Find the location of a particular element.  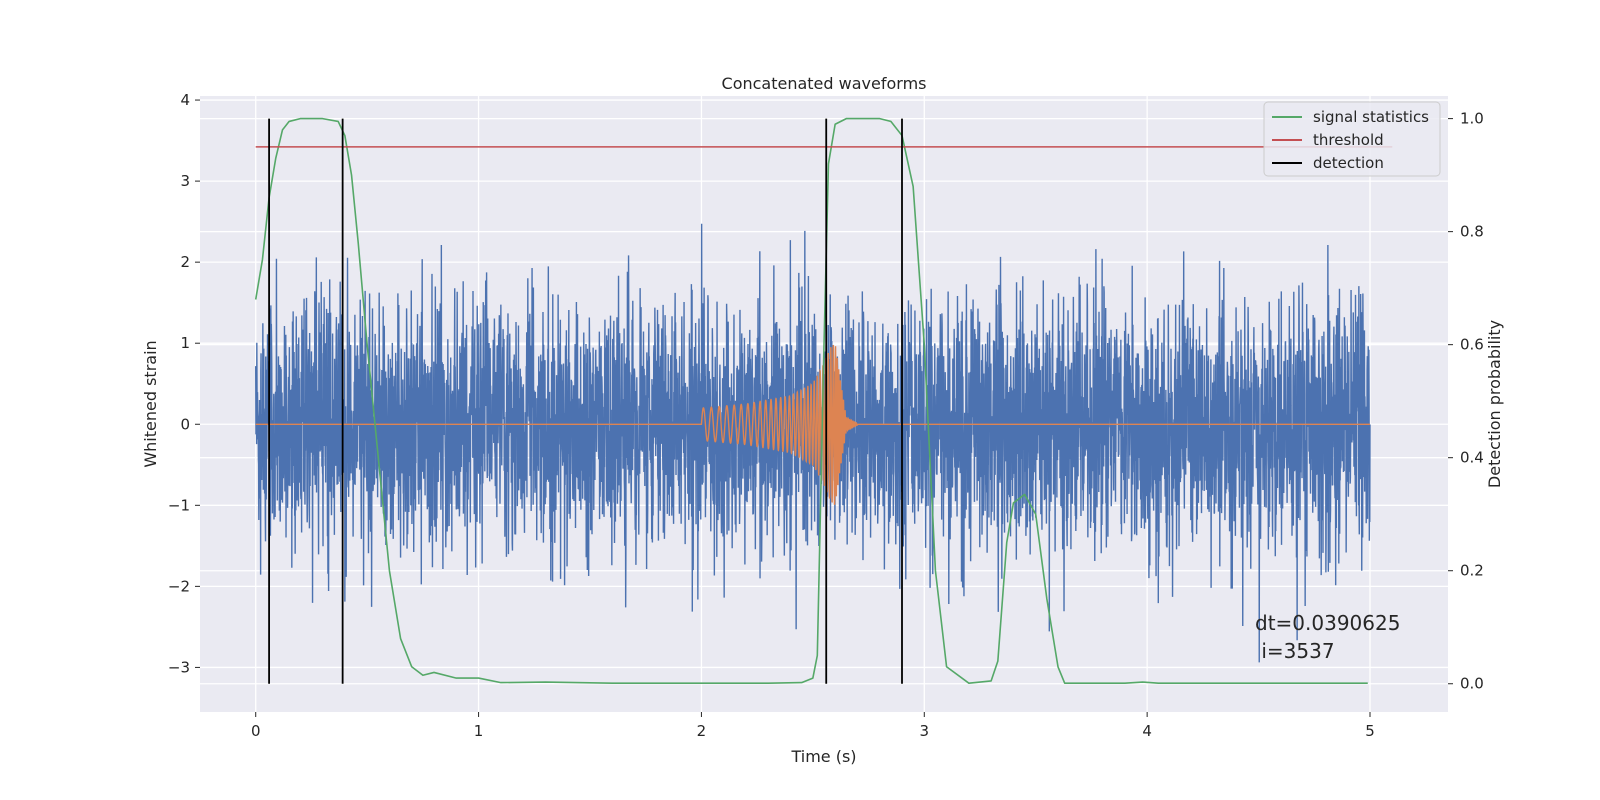

annotation-dt: dt=0.0390625 is located at coordinates (1327, 623).